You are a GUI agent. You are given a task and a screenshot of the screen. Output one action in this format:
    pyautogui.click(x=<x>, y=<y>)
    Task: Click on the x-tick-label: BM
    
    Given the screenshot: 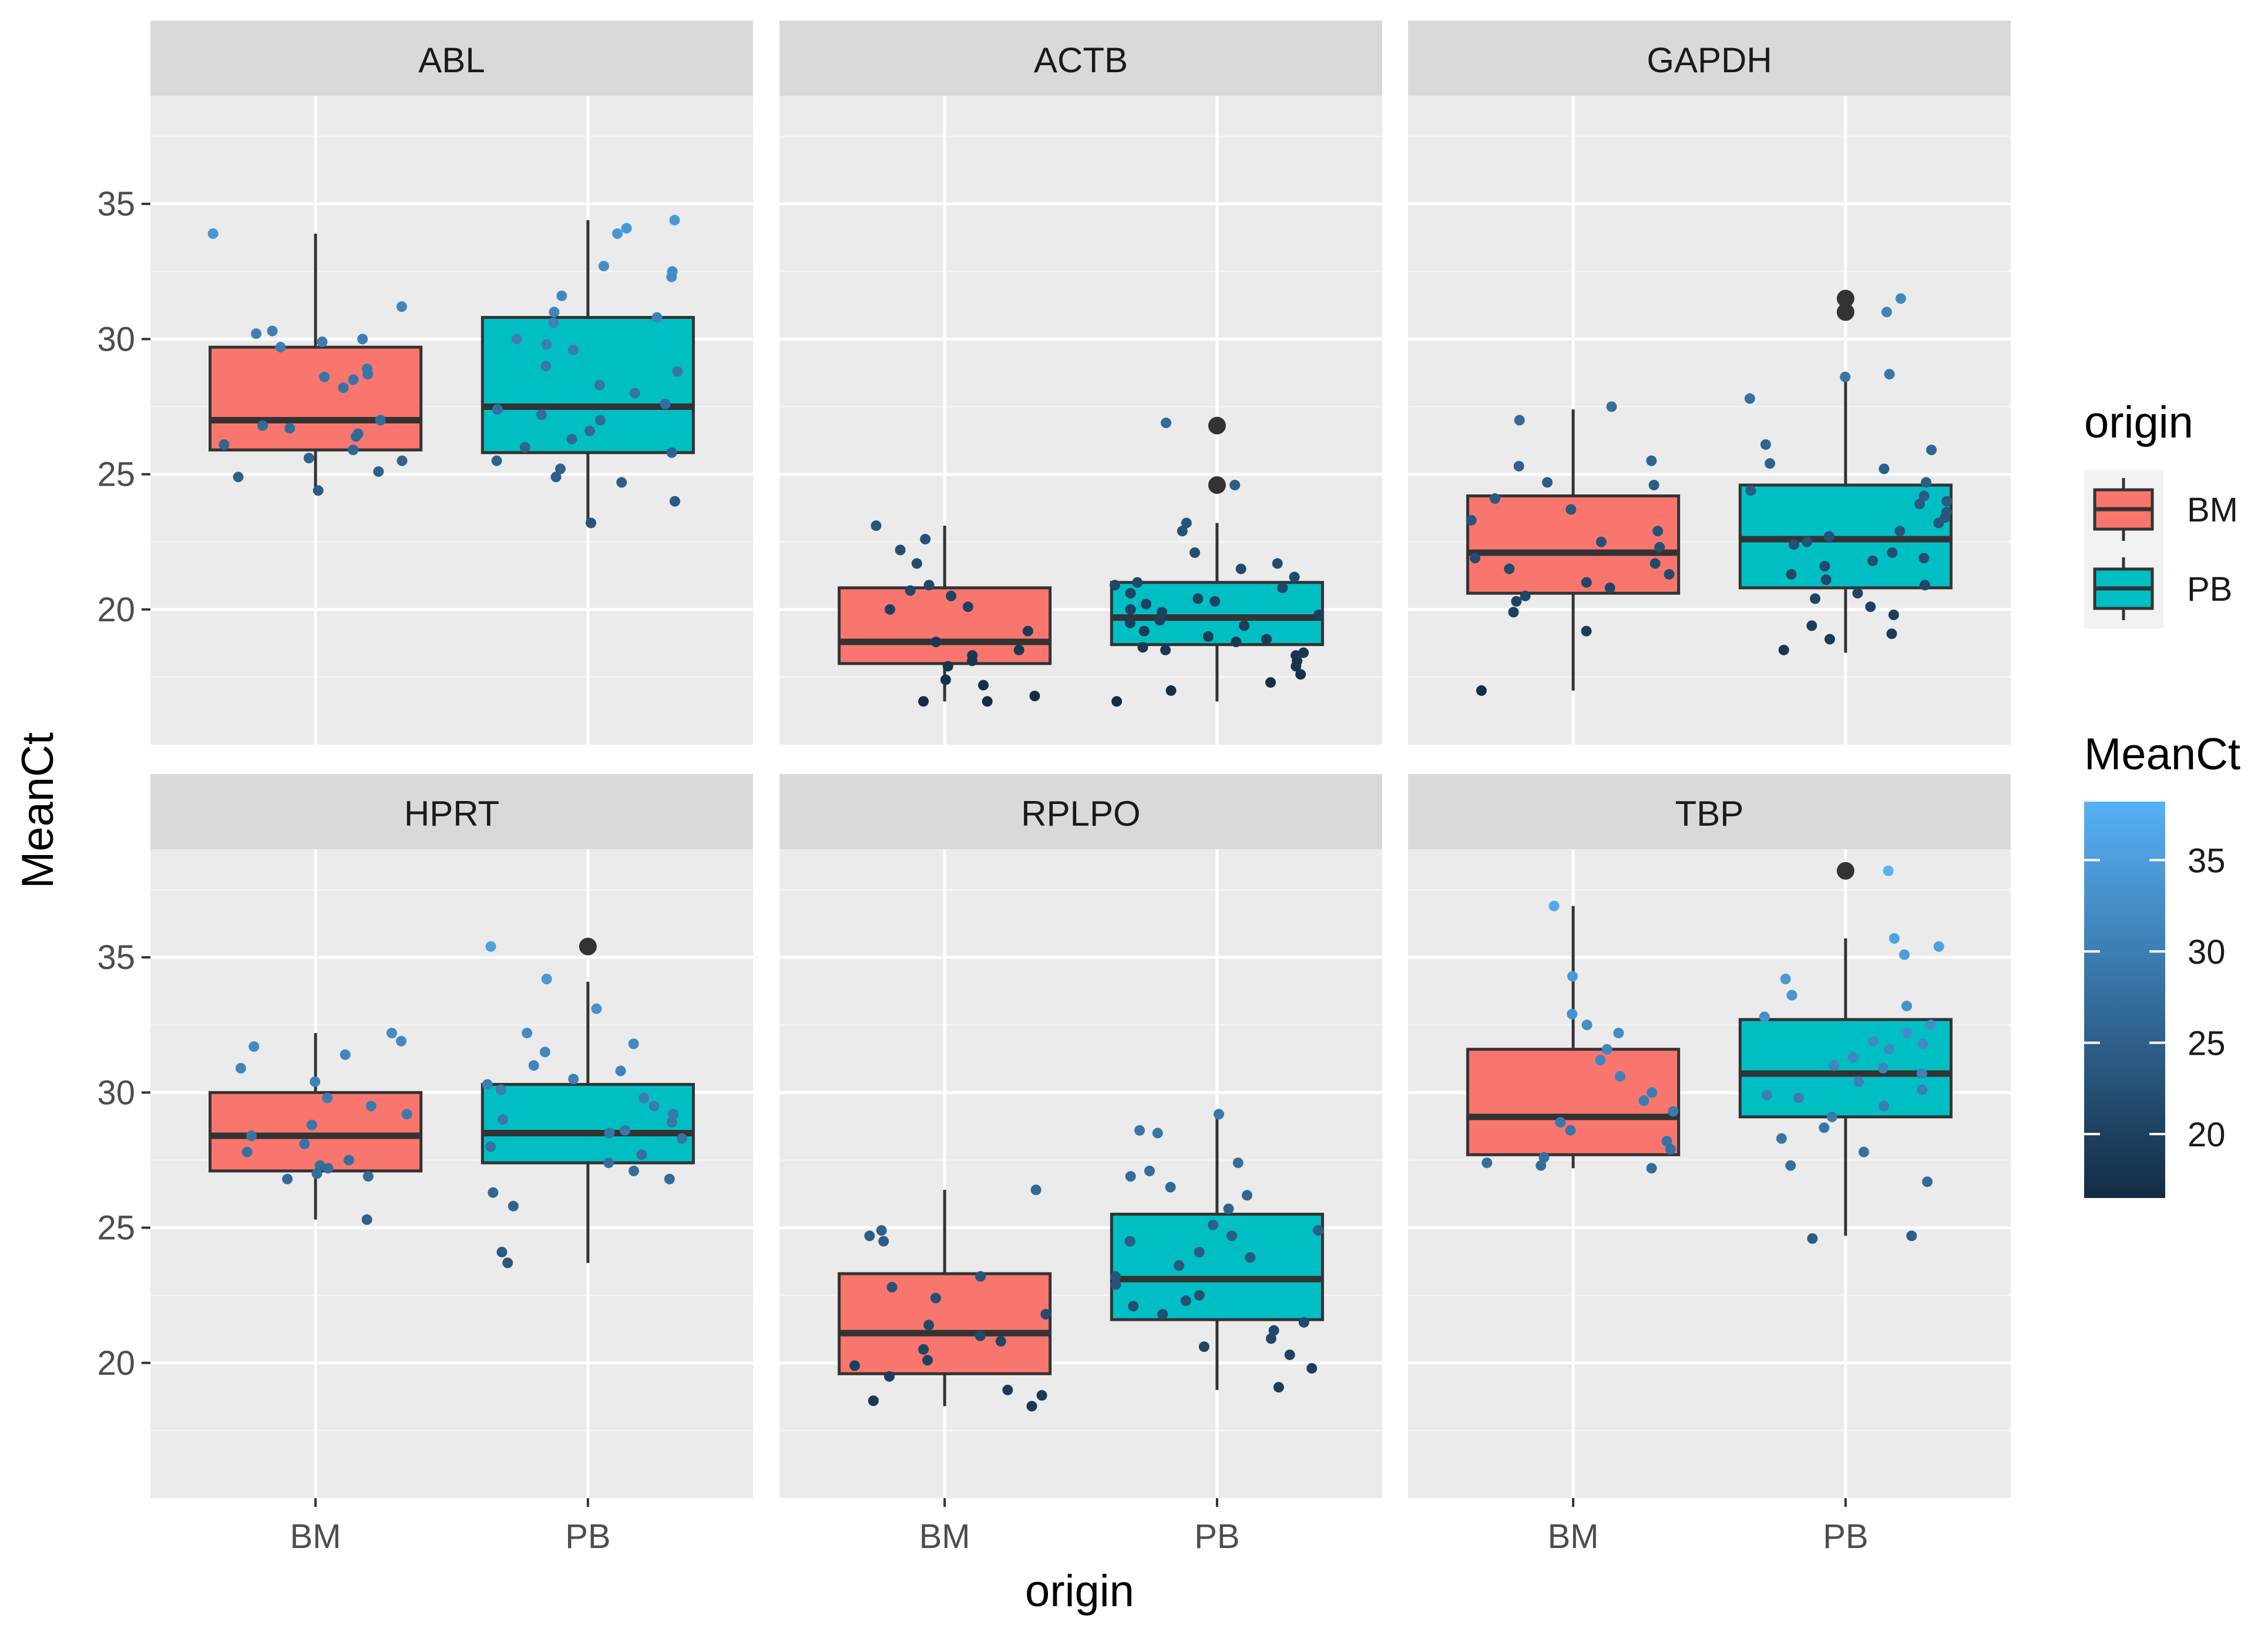 What is the action you would take?
    pyautogui.click(x=1573, y=1536)
    